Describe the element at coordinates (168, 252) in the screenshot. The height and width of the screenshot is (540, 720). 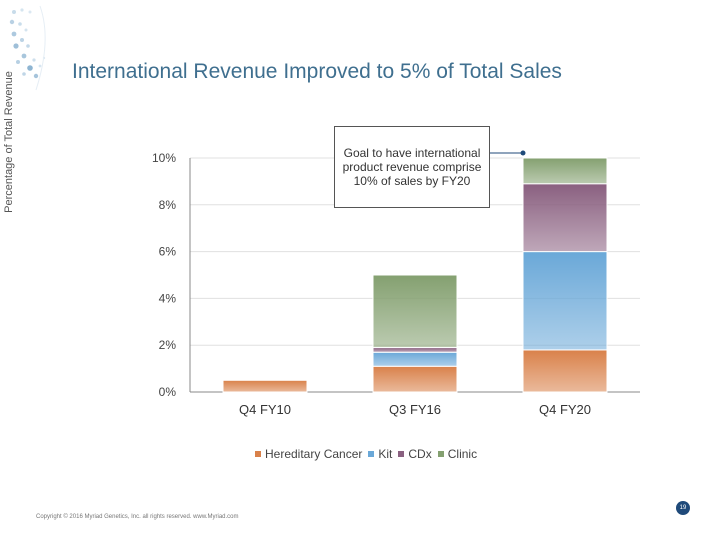
I see `y-tick-label: 6%` at that location.